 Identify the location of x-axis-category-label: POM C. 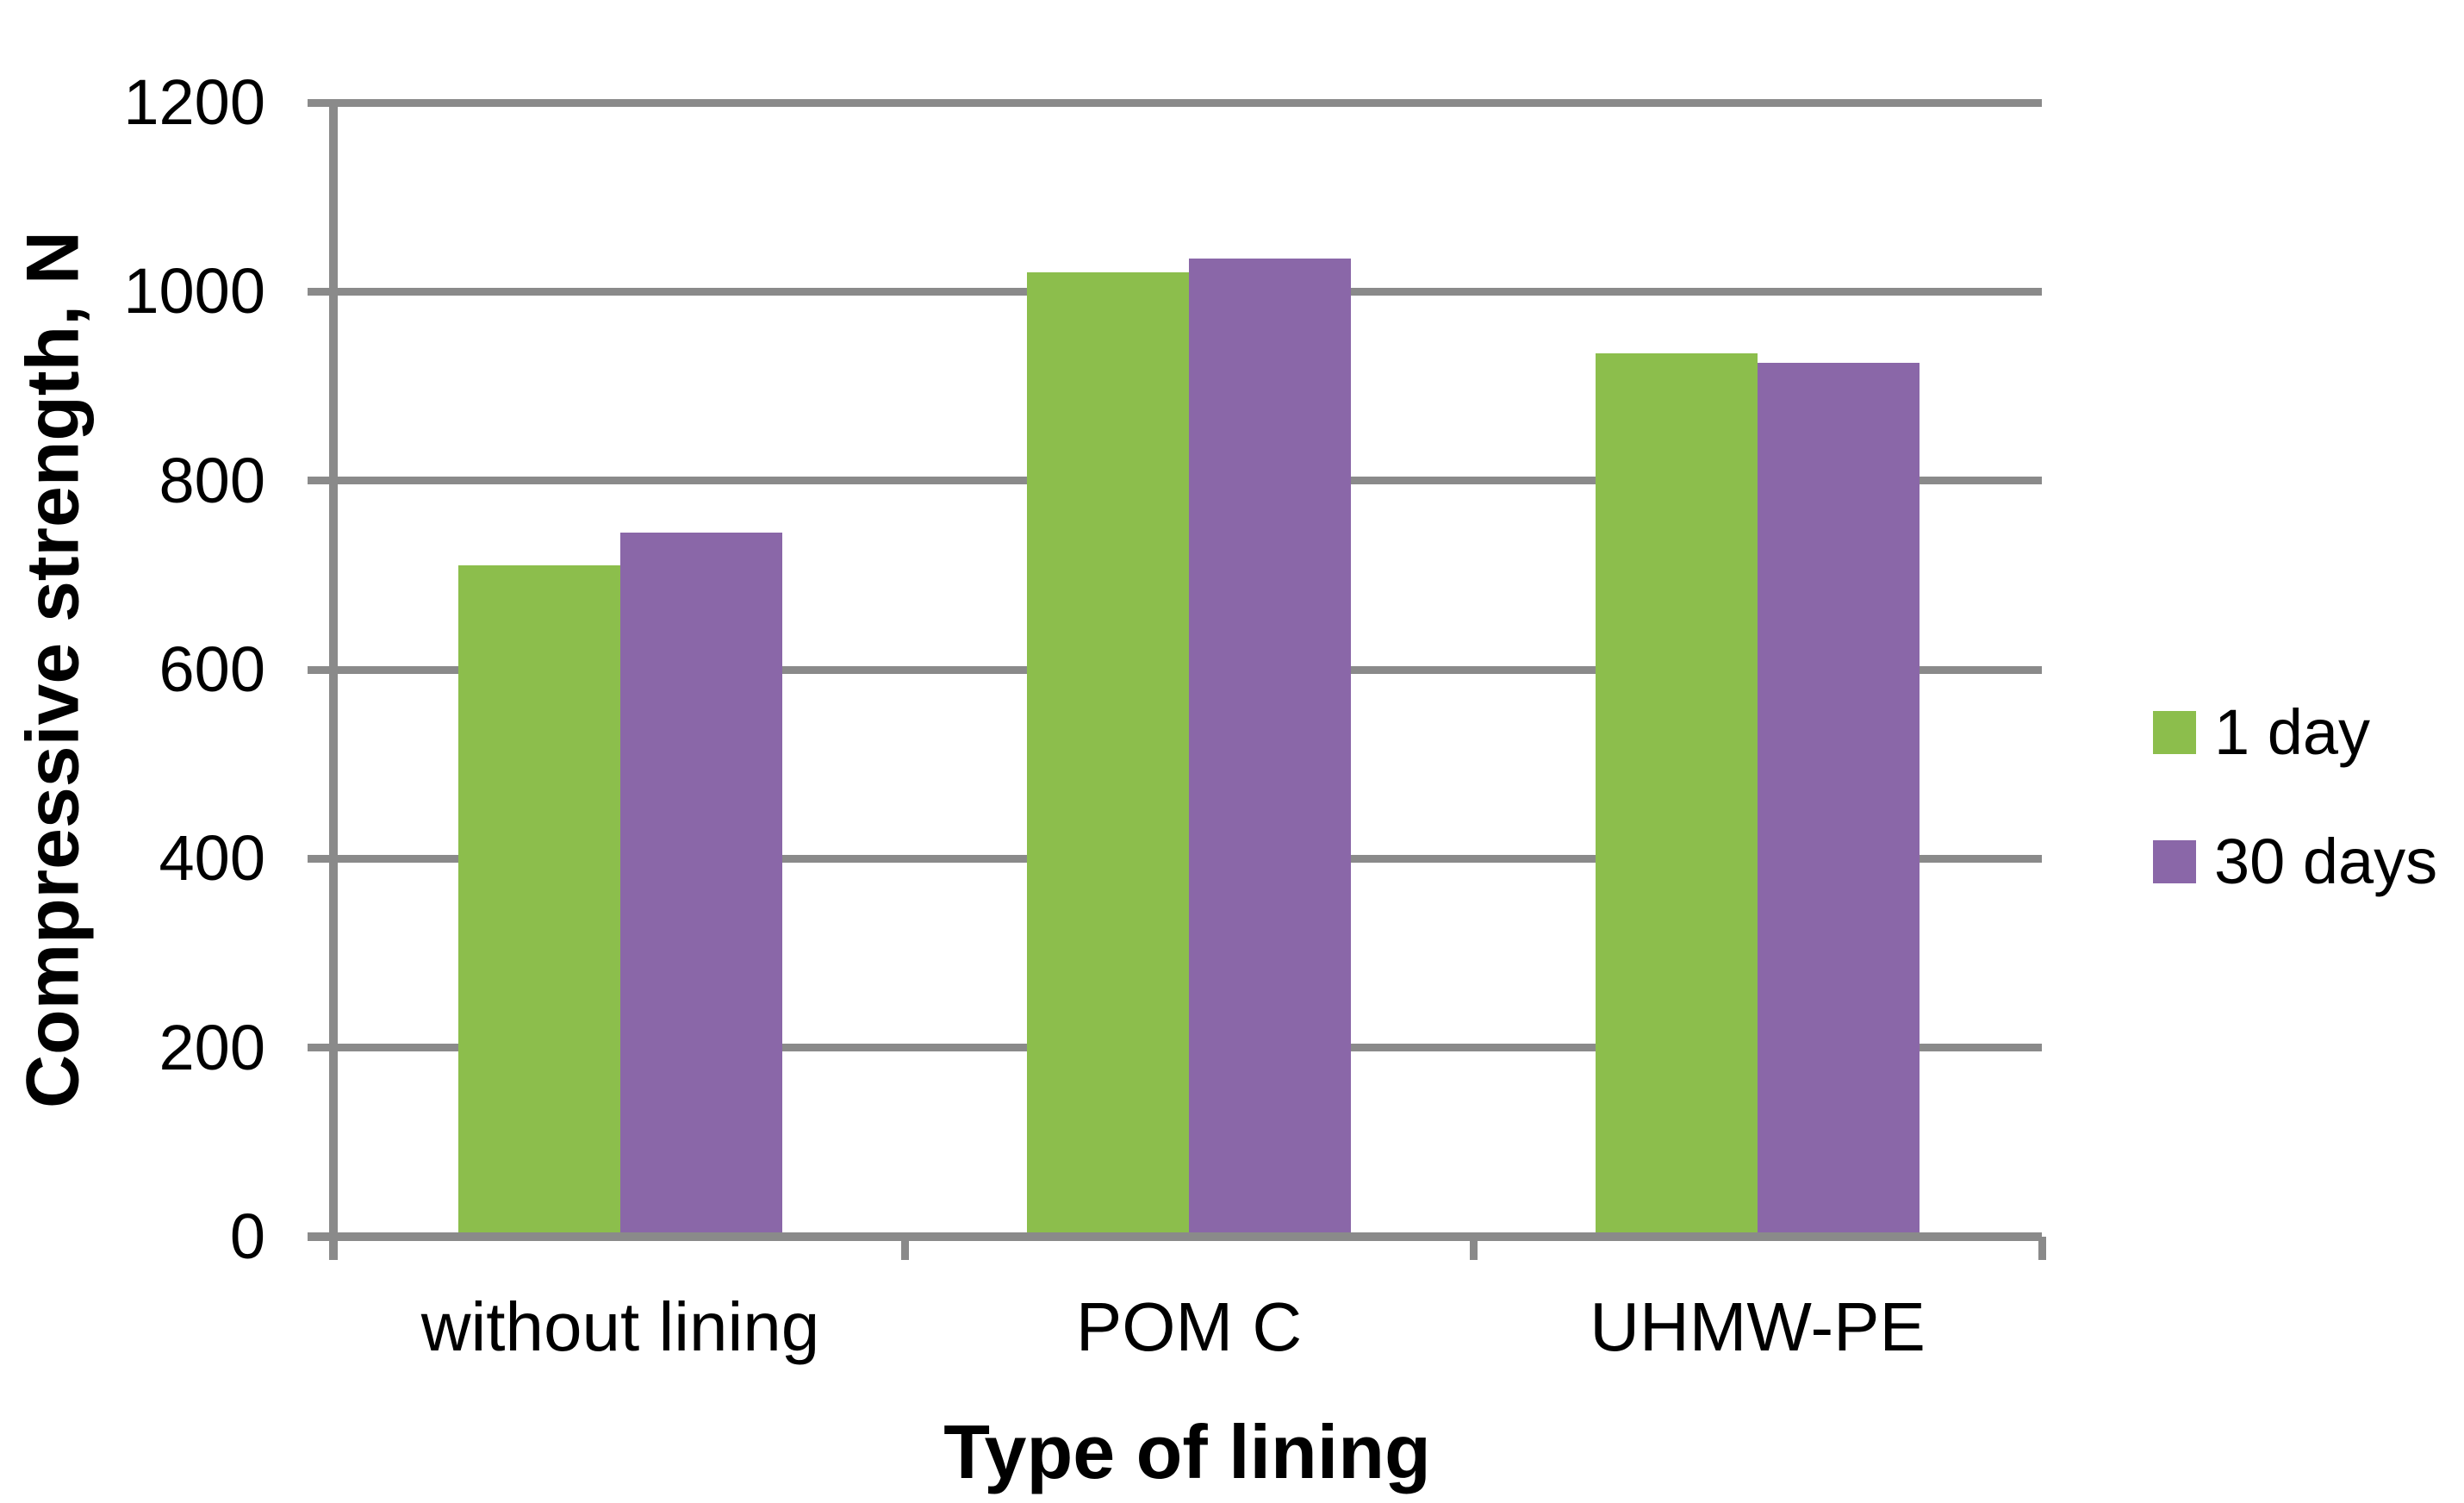
(1189, 1326).